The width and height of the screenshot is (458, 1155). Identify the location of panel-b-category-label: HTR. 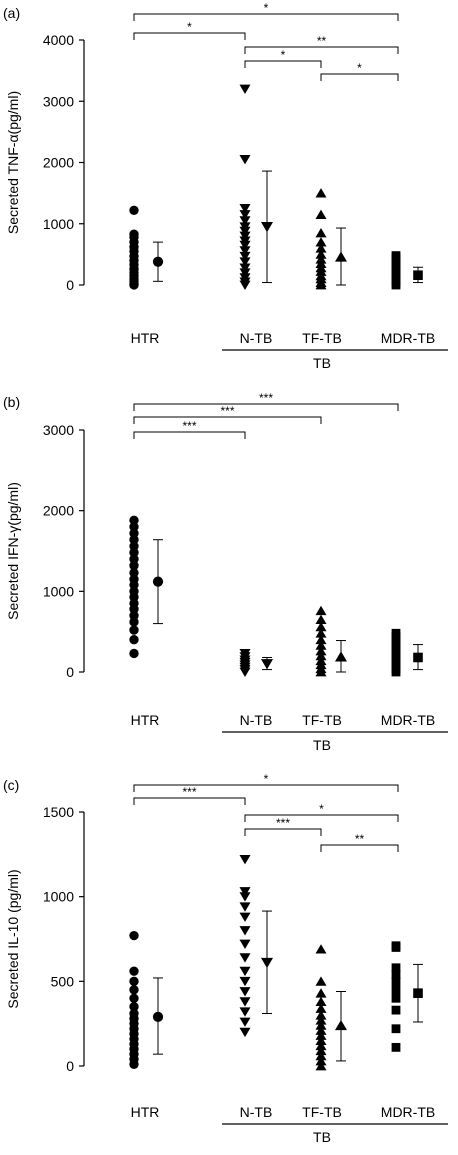
(145, 720).